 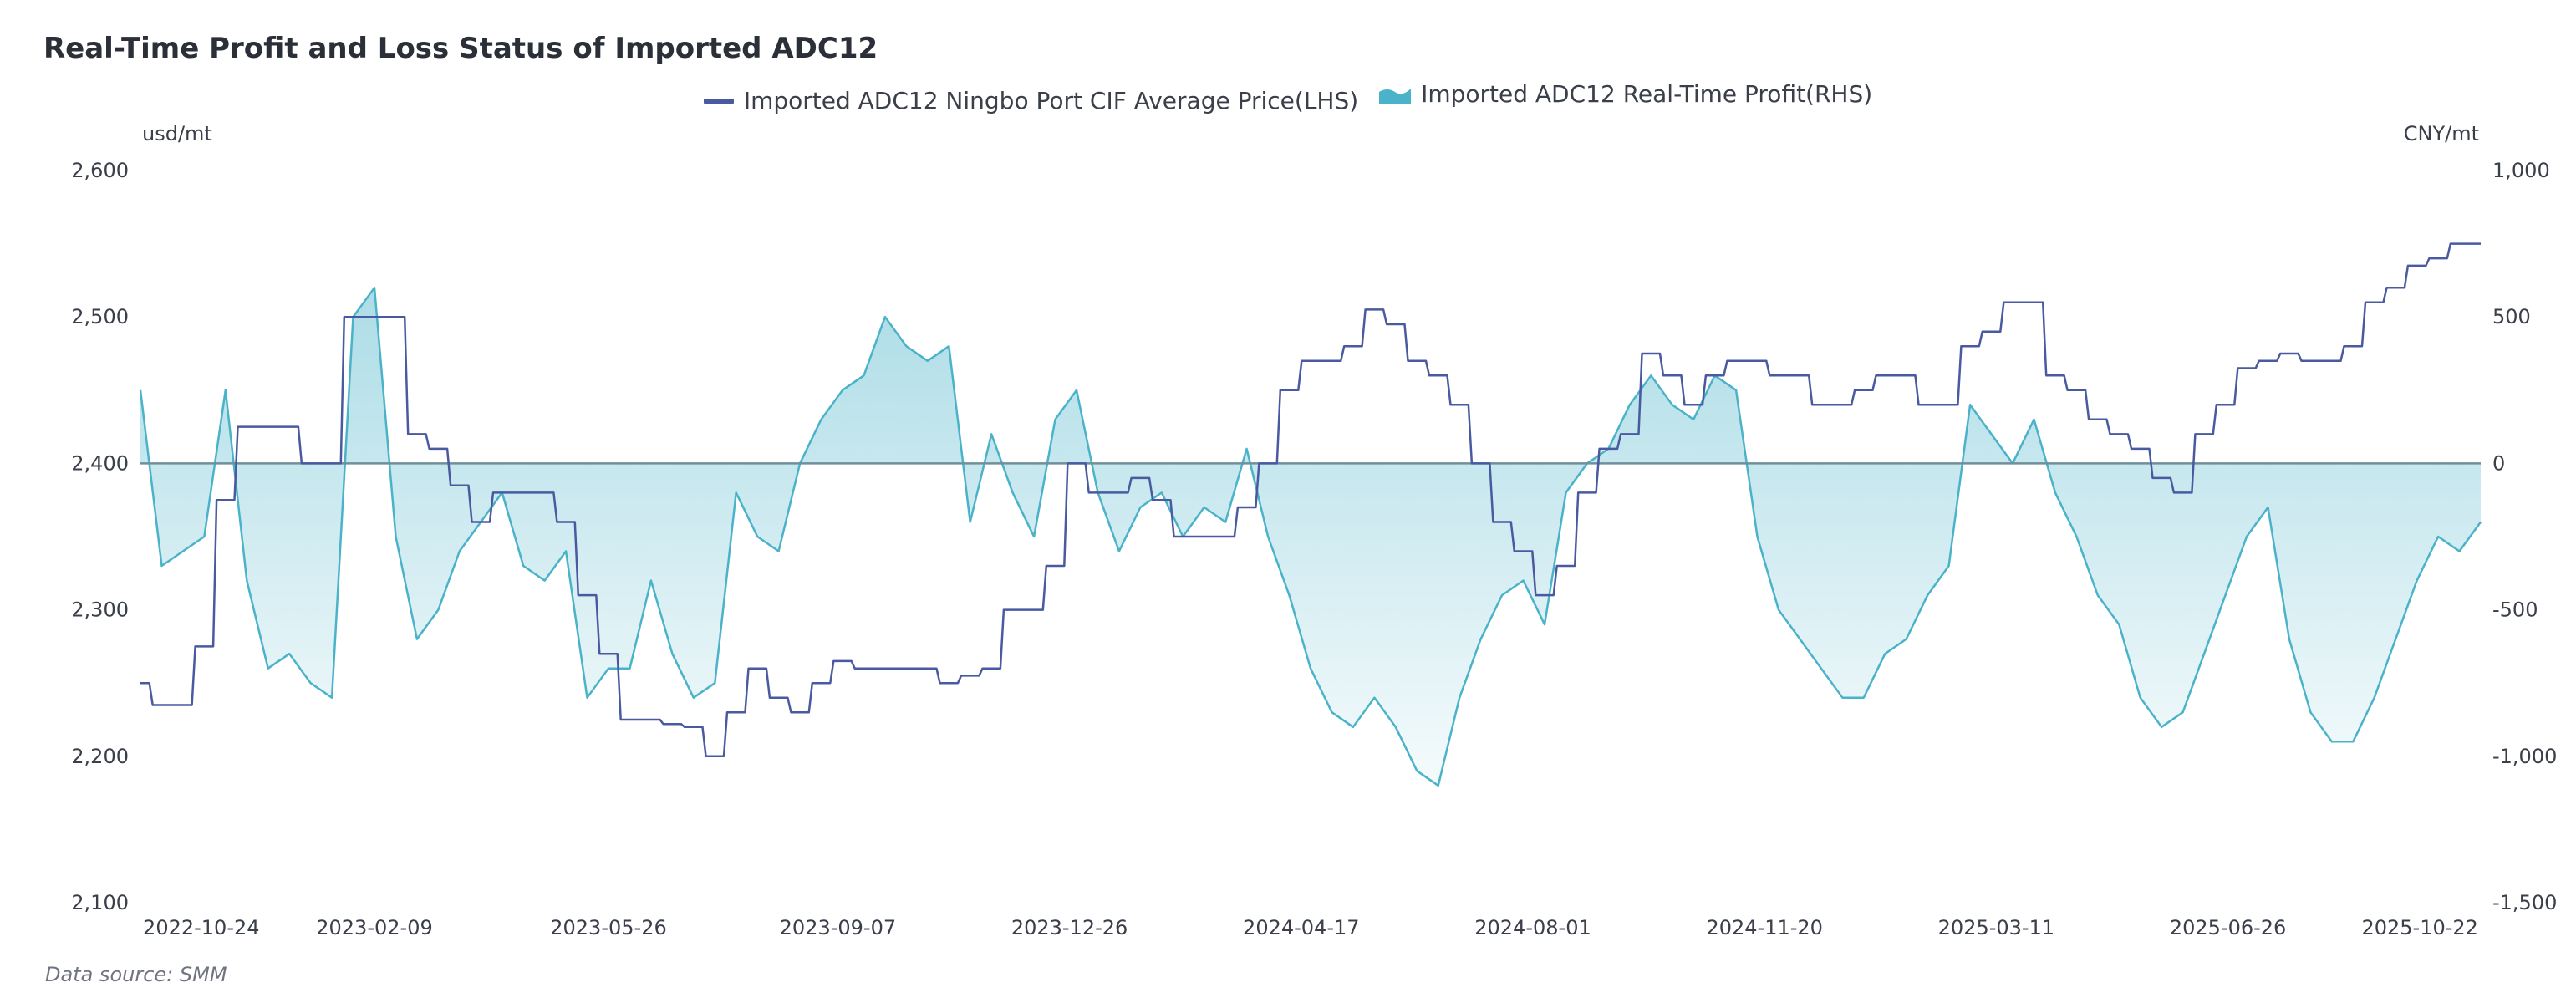 I want to click on right-axis: 1,000 500 0 -500 -1,000 -1,500, so click(x=2524, y=536).